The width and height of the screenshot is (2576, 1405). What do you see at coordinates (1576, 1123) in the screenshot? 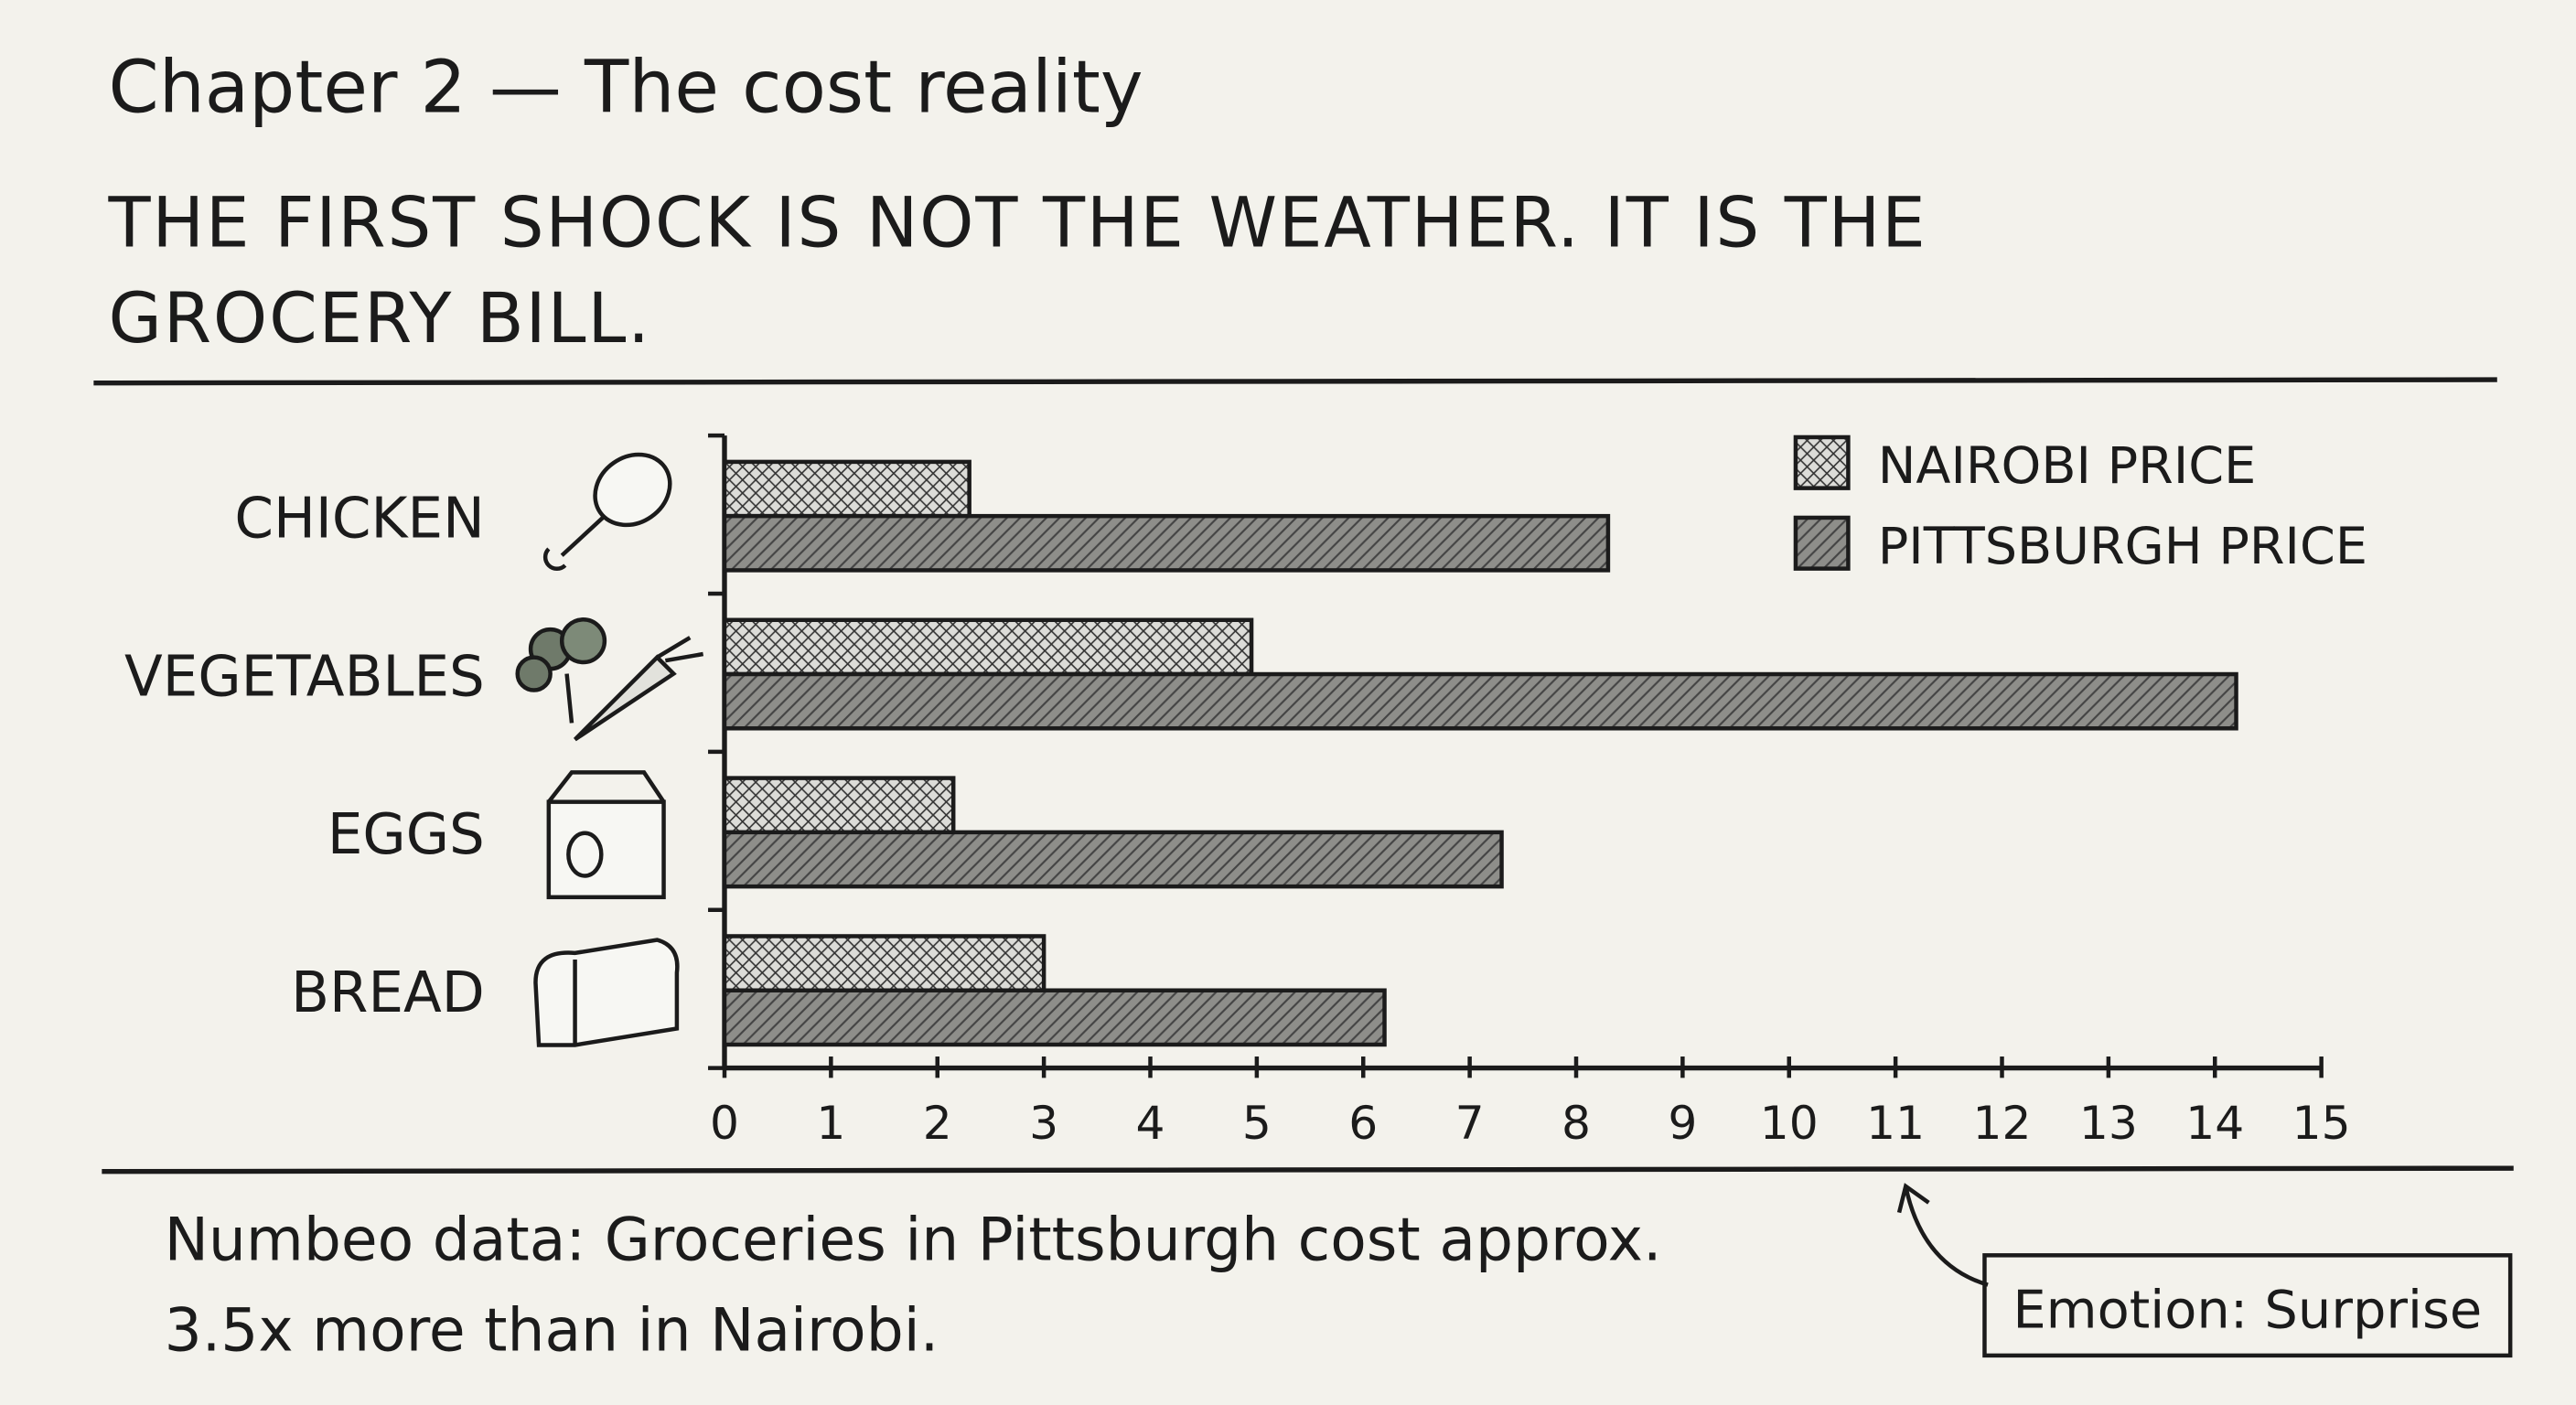
I see `x-tick-label: 8` at bounding box center [1576, 1123].